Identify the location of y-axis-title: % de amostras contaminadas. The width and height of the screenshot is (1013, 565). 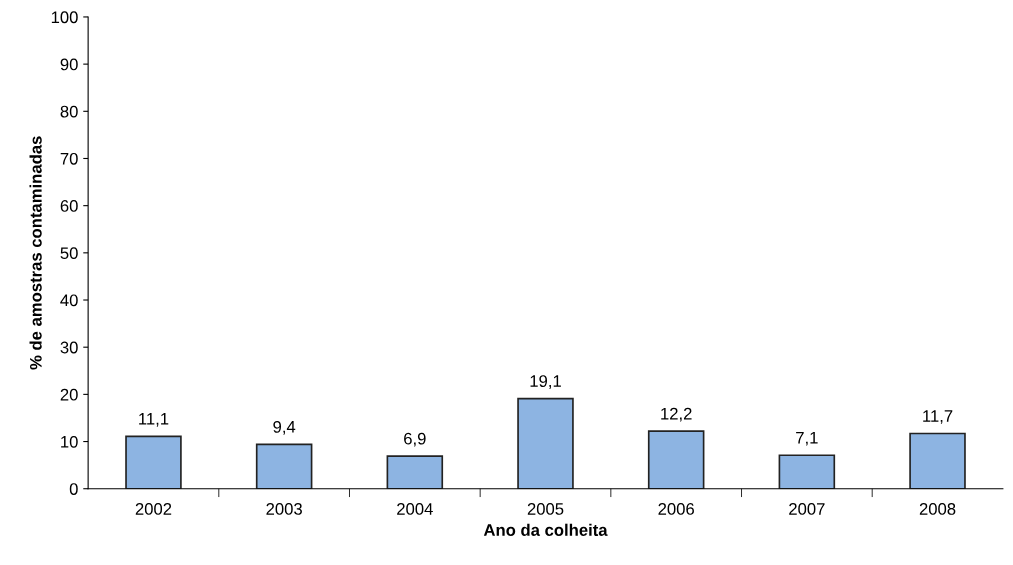
(35, 253).